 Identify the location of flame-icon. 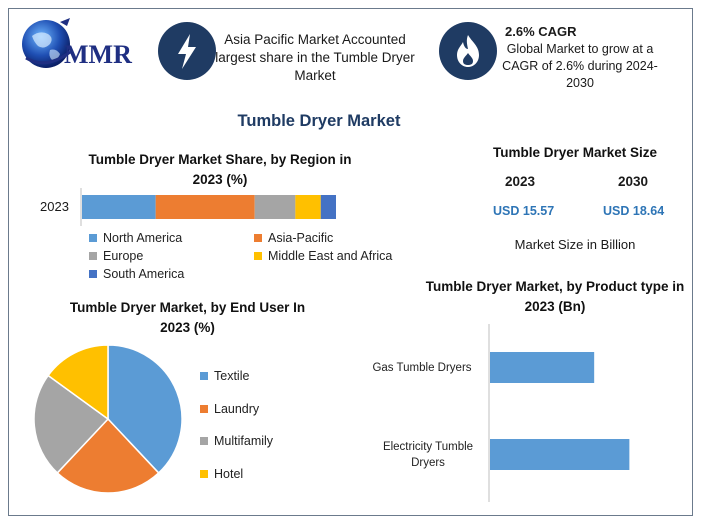
(468, 51).